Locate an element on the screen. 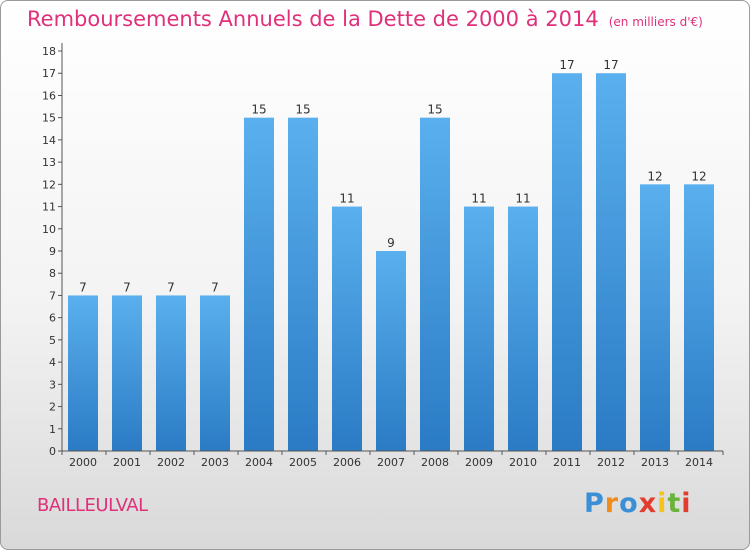 This screenshot has width=750, height=550. bar-2012 is located at coordinates (611, 262).